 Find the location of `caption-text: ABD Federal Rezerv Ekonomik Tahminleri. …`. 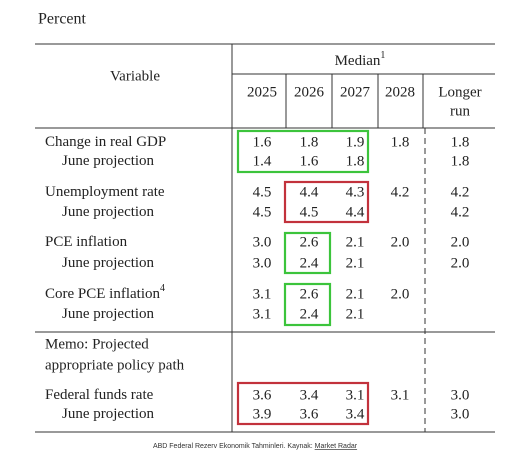

caption-text: ABD Federal Rezerv Ekonomik Tahminleri. … is located at coordinates (234, 446).